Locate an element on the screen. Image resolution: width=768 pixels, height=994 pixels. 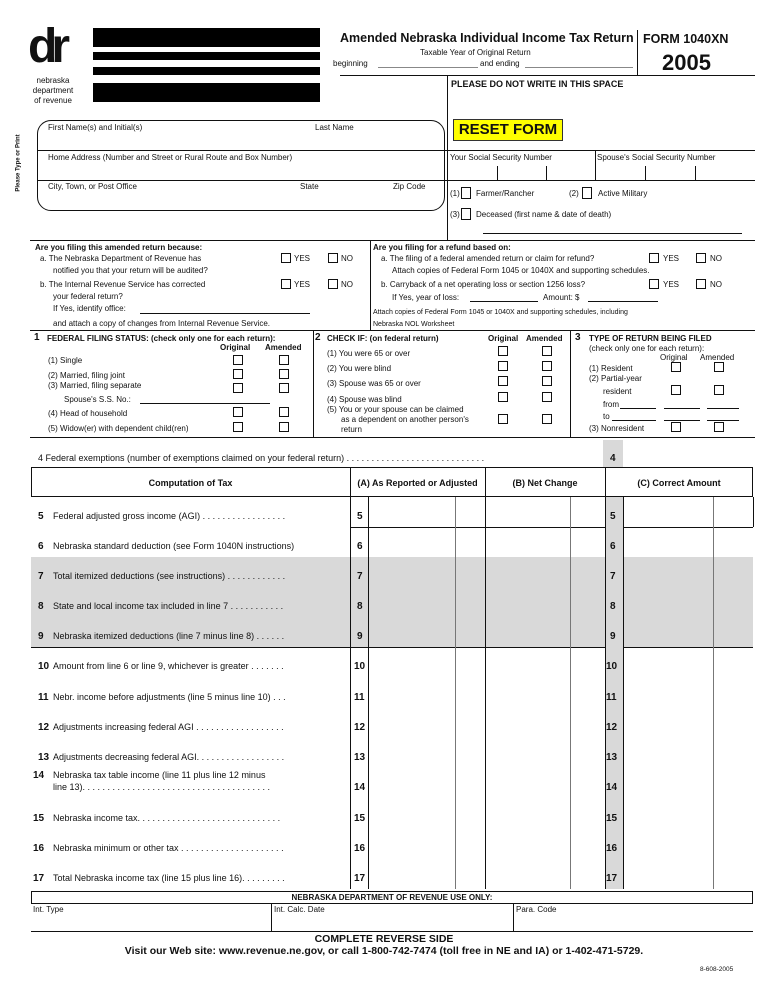
single-amended-checkbox is located at coordinates (284, 360).